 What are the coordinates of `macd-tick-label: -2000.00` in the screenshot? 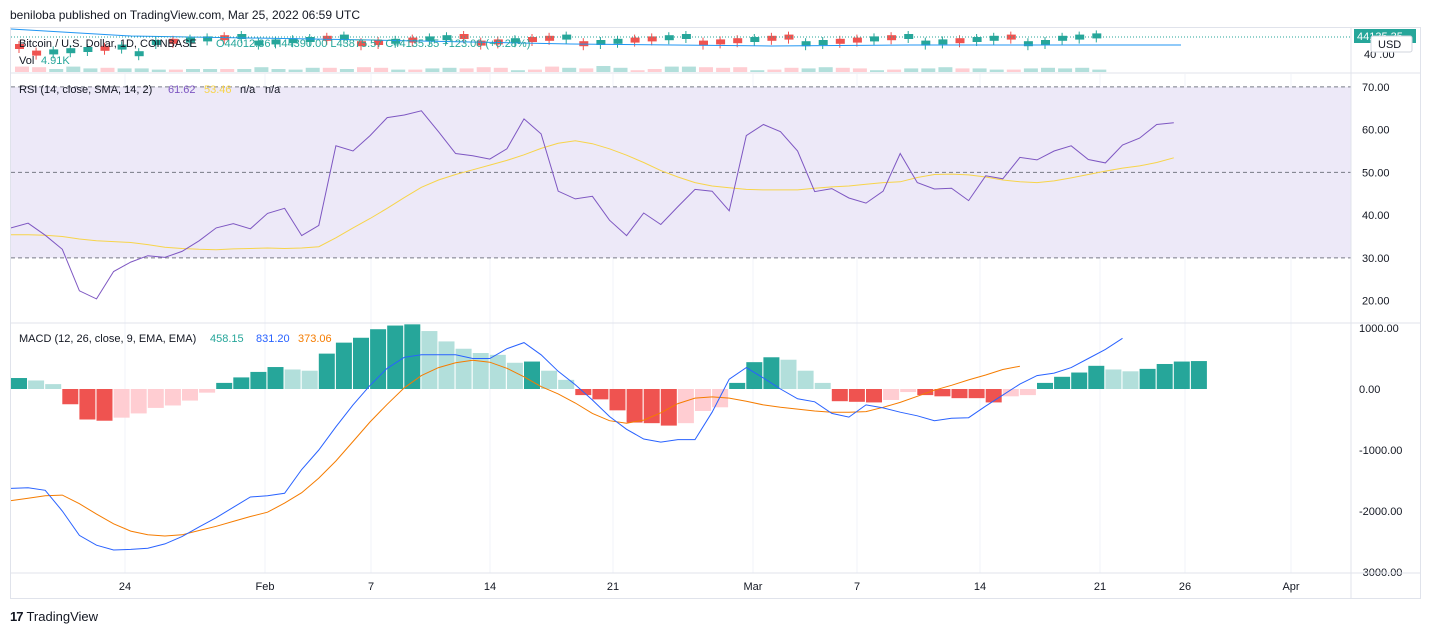 It's located at (1380, 512).